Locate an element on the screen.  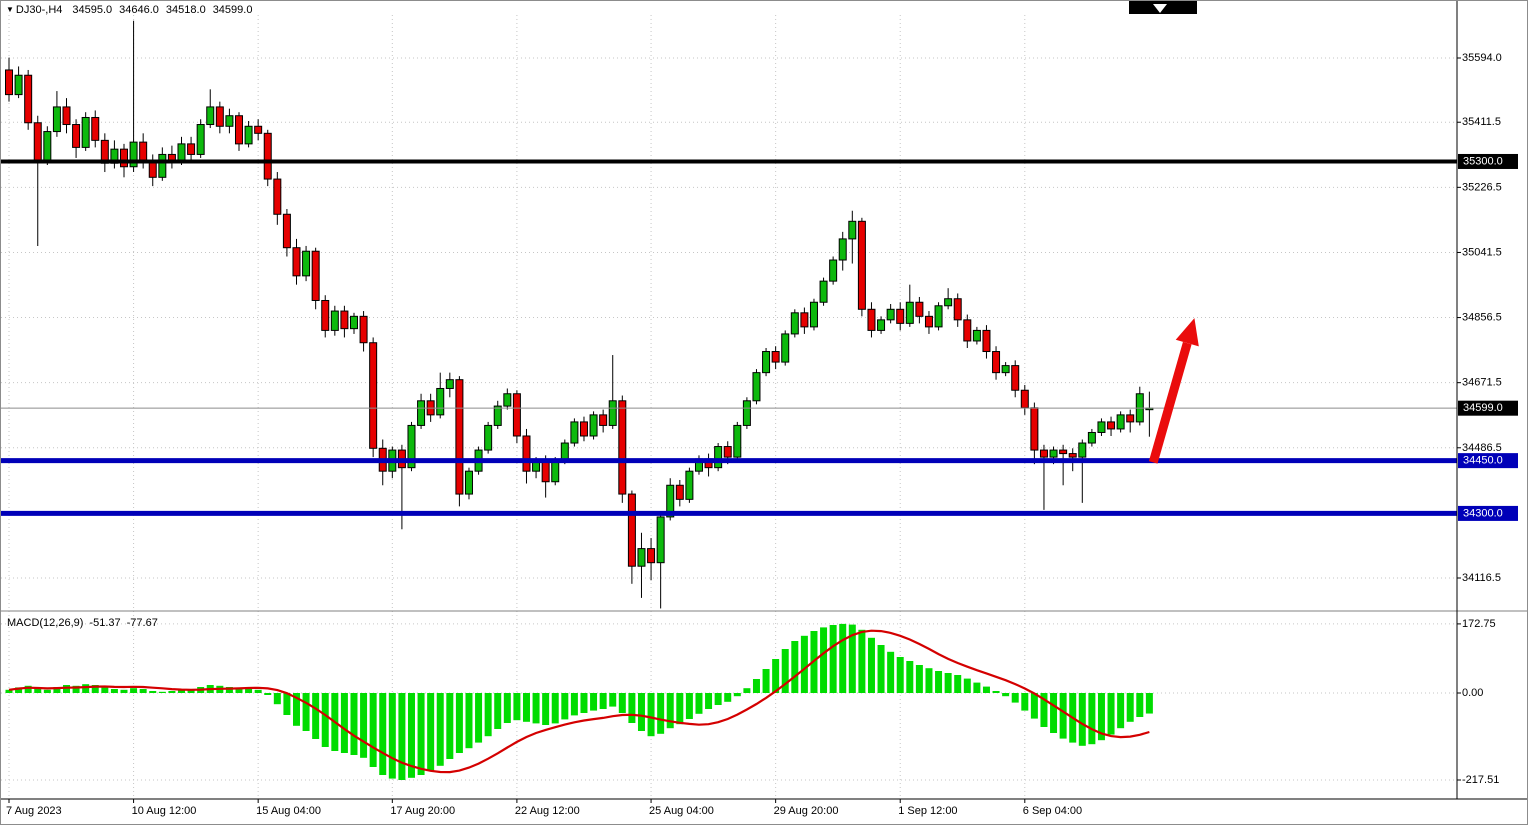
time-axis-label: 22 Aug 12:00 is located at coordinates (547, 811).